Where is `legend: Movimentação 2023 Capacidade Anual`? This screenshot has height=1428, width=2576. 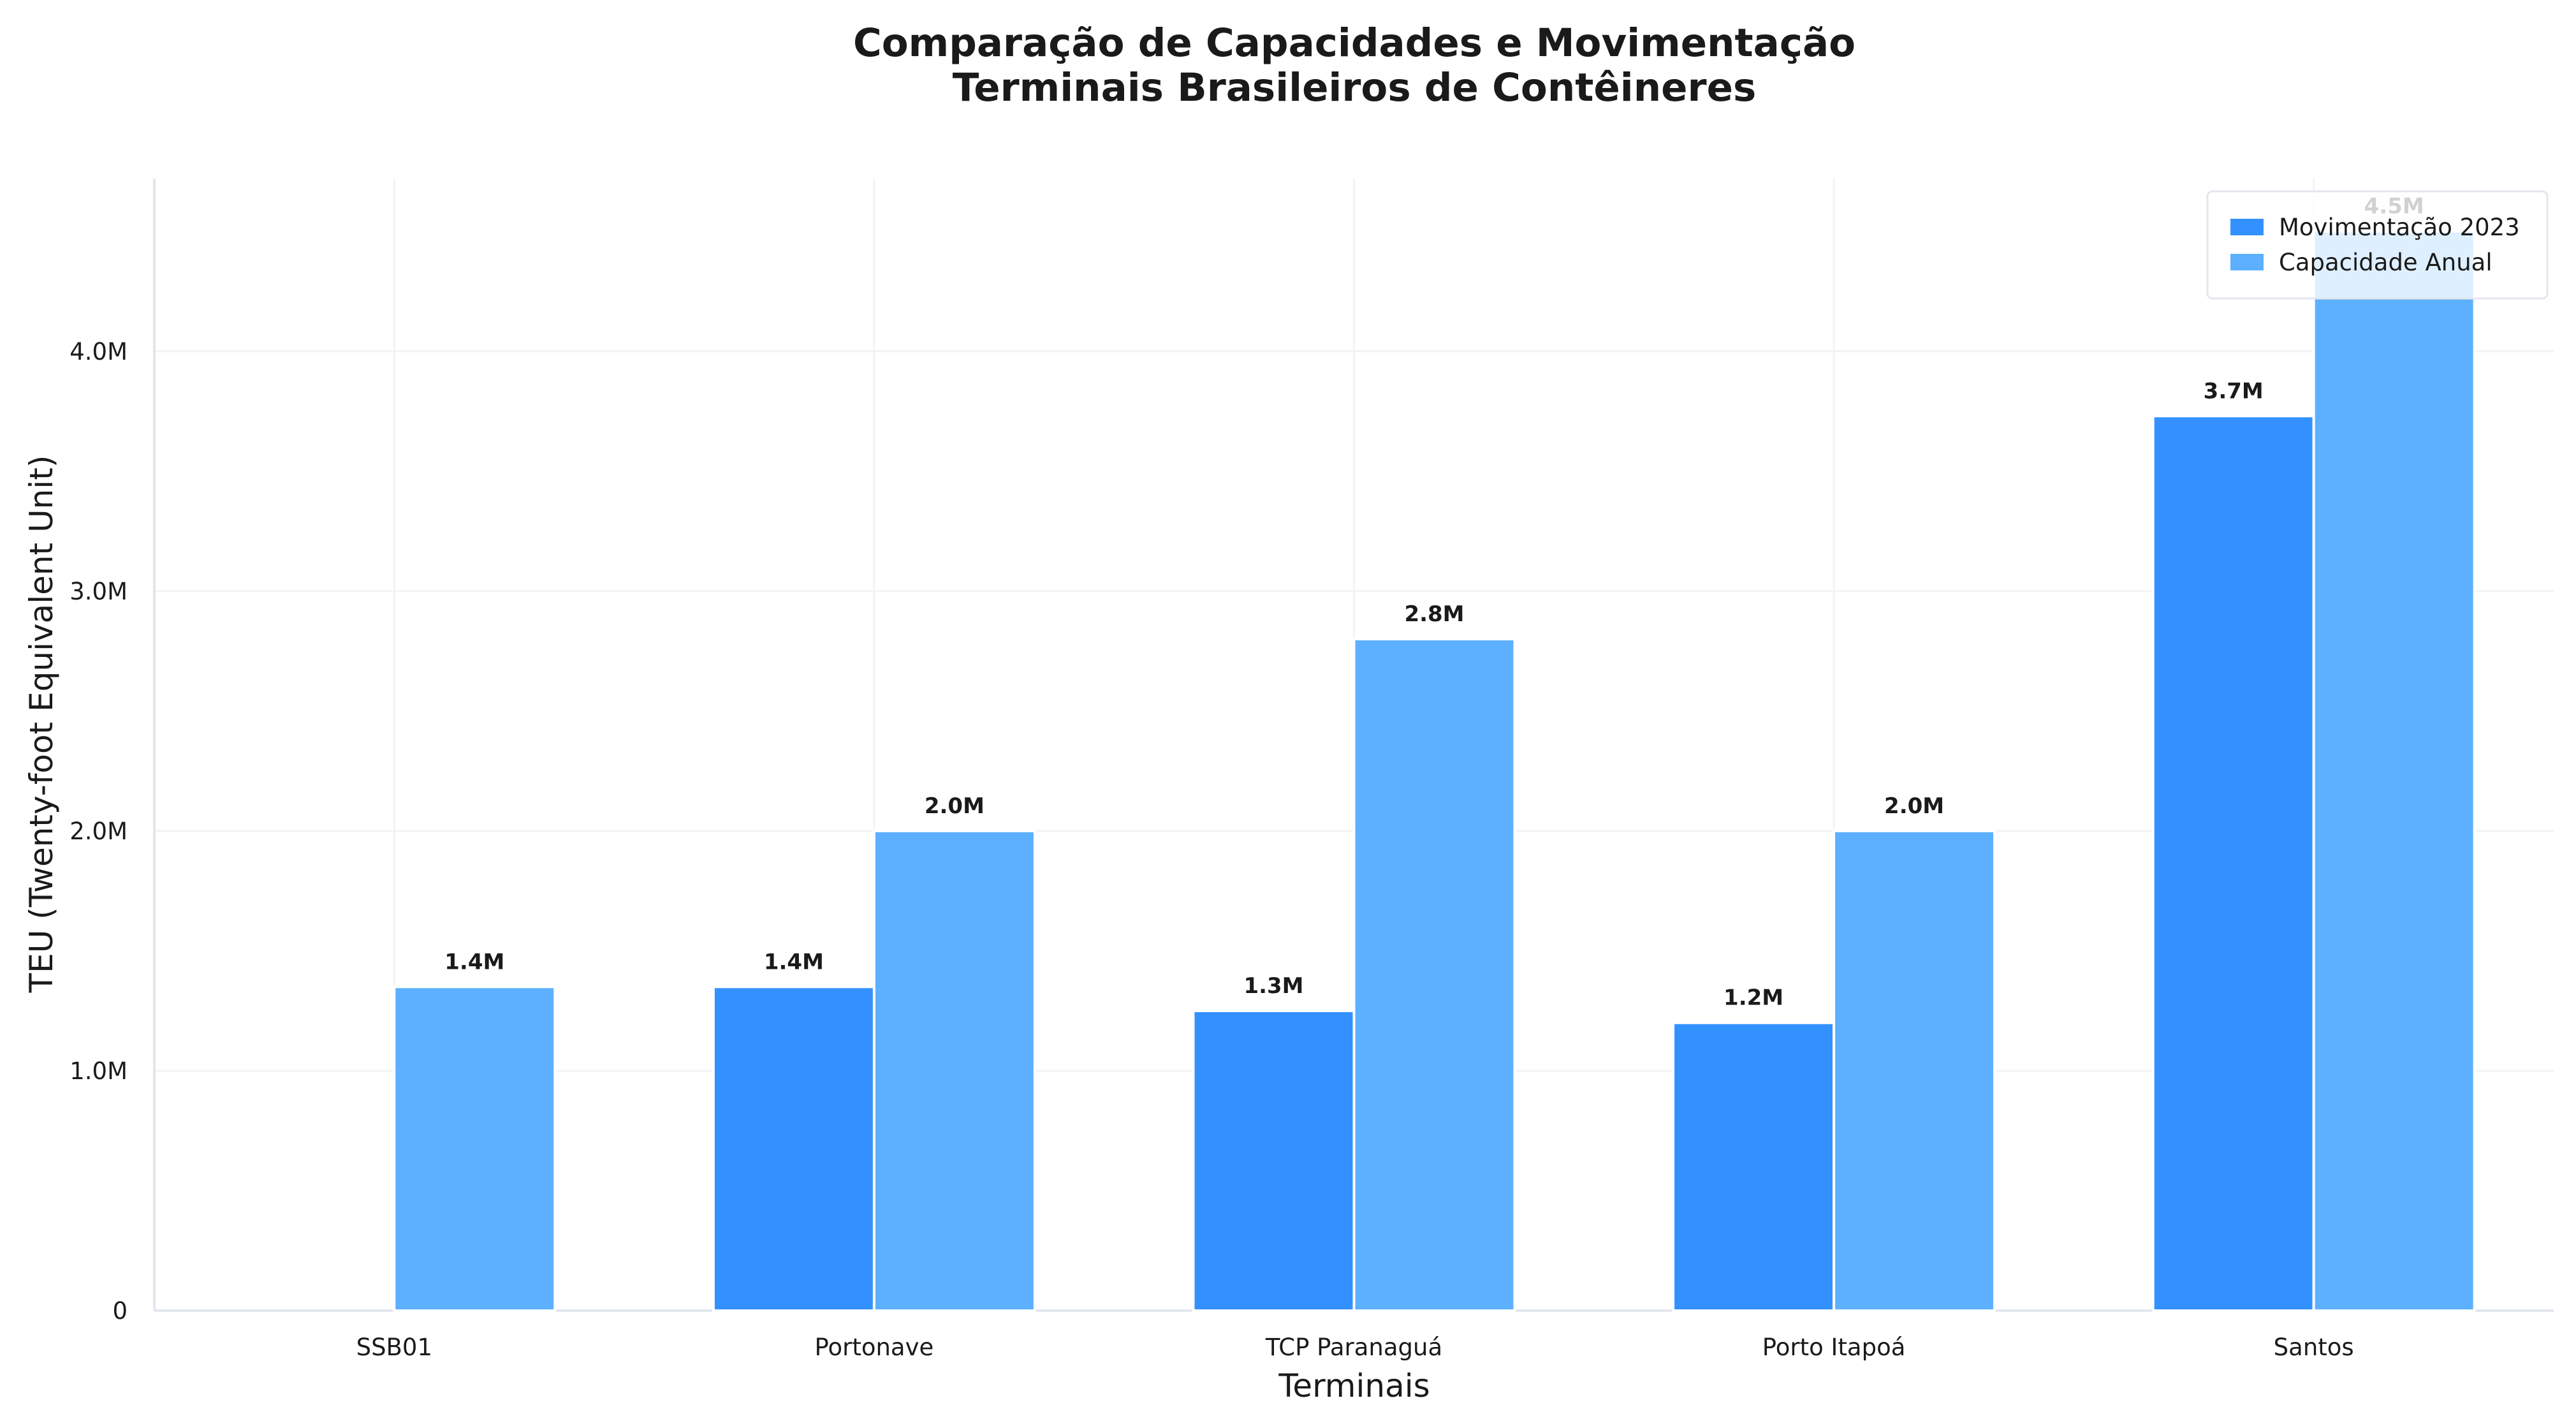 legend: Movimentação 2023 Capacidade Anual is located at coordinates (2377, 245).